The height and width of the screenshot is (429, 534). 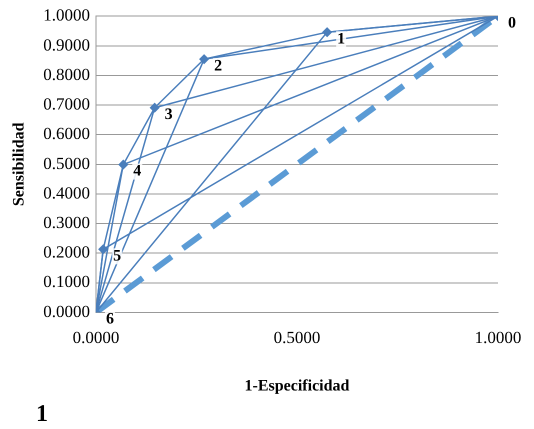 What do you see at coordinates (66, 222) in the screenshot?
I see `y-tick-label: 0.3000` at bounding box center [66, 222].